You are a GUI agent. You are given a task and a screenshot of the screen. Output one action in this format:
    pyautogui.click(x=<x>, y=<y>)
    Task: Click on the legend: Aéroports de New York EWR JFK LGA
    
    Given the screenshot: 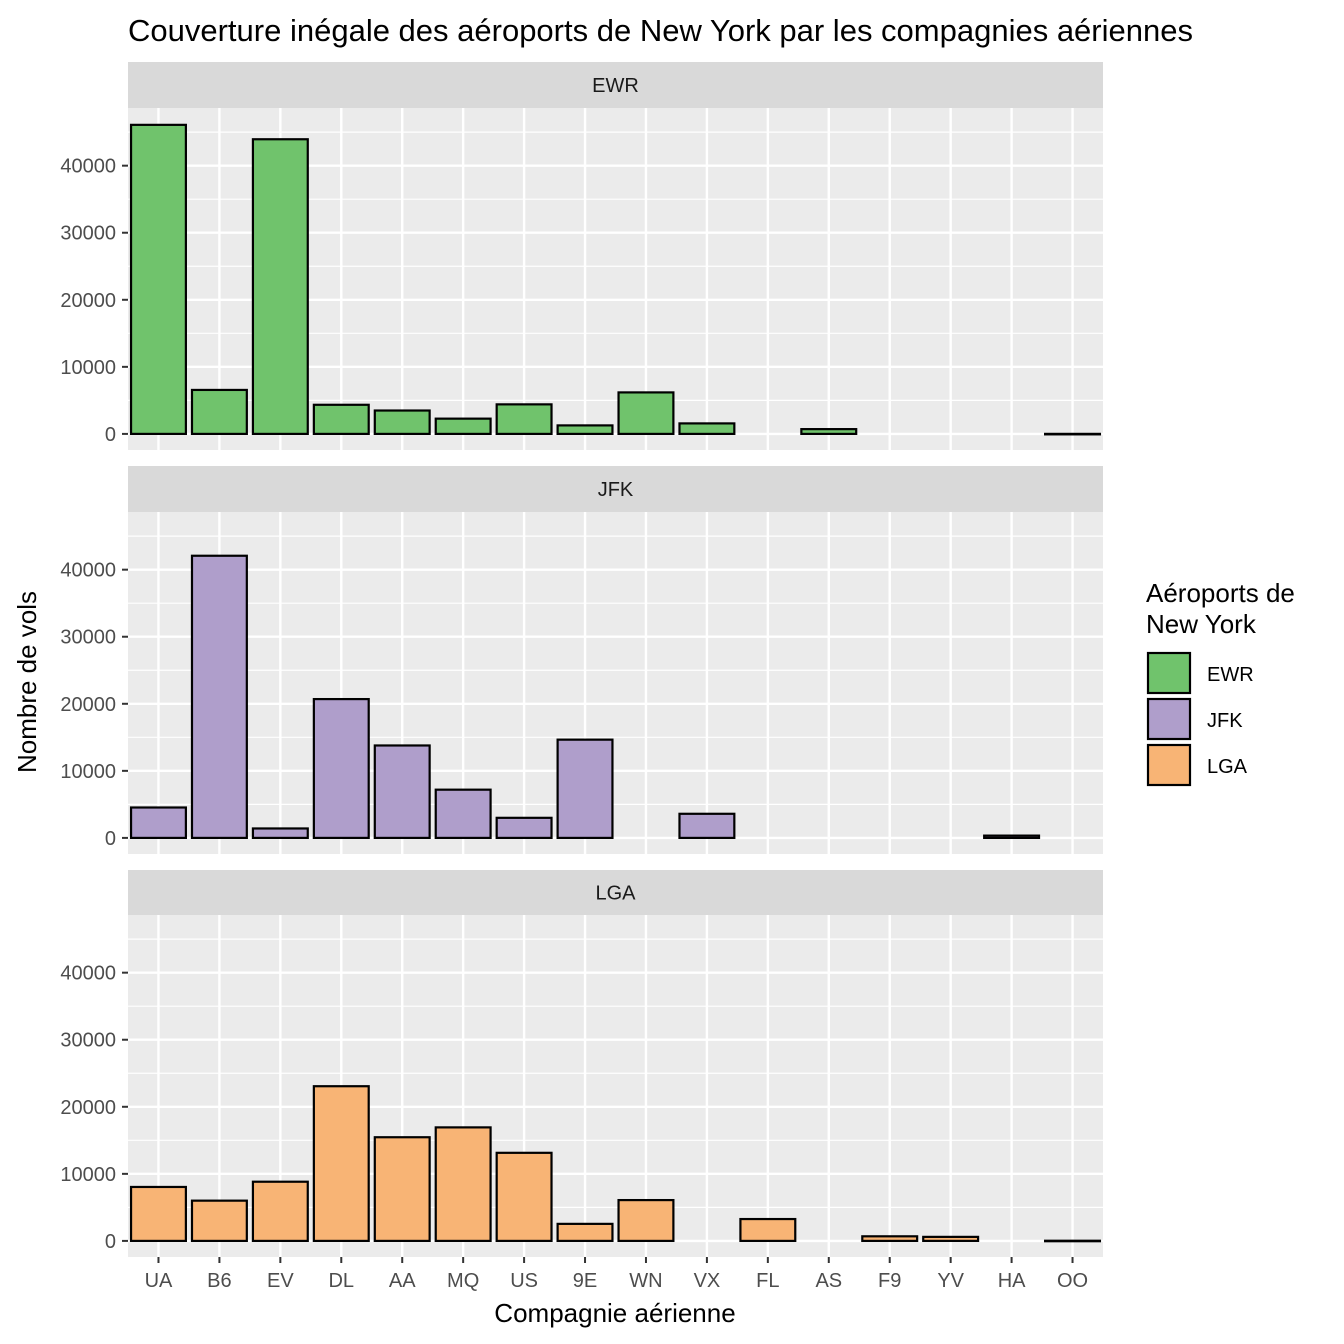 What is the action you would take?
    pyautogui.click(x=1220, y=682)
    